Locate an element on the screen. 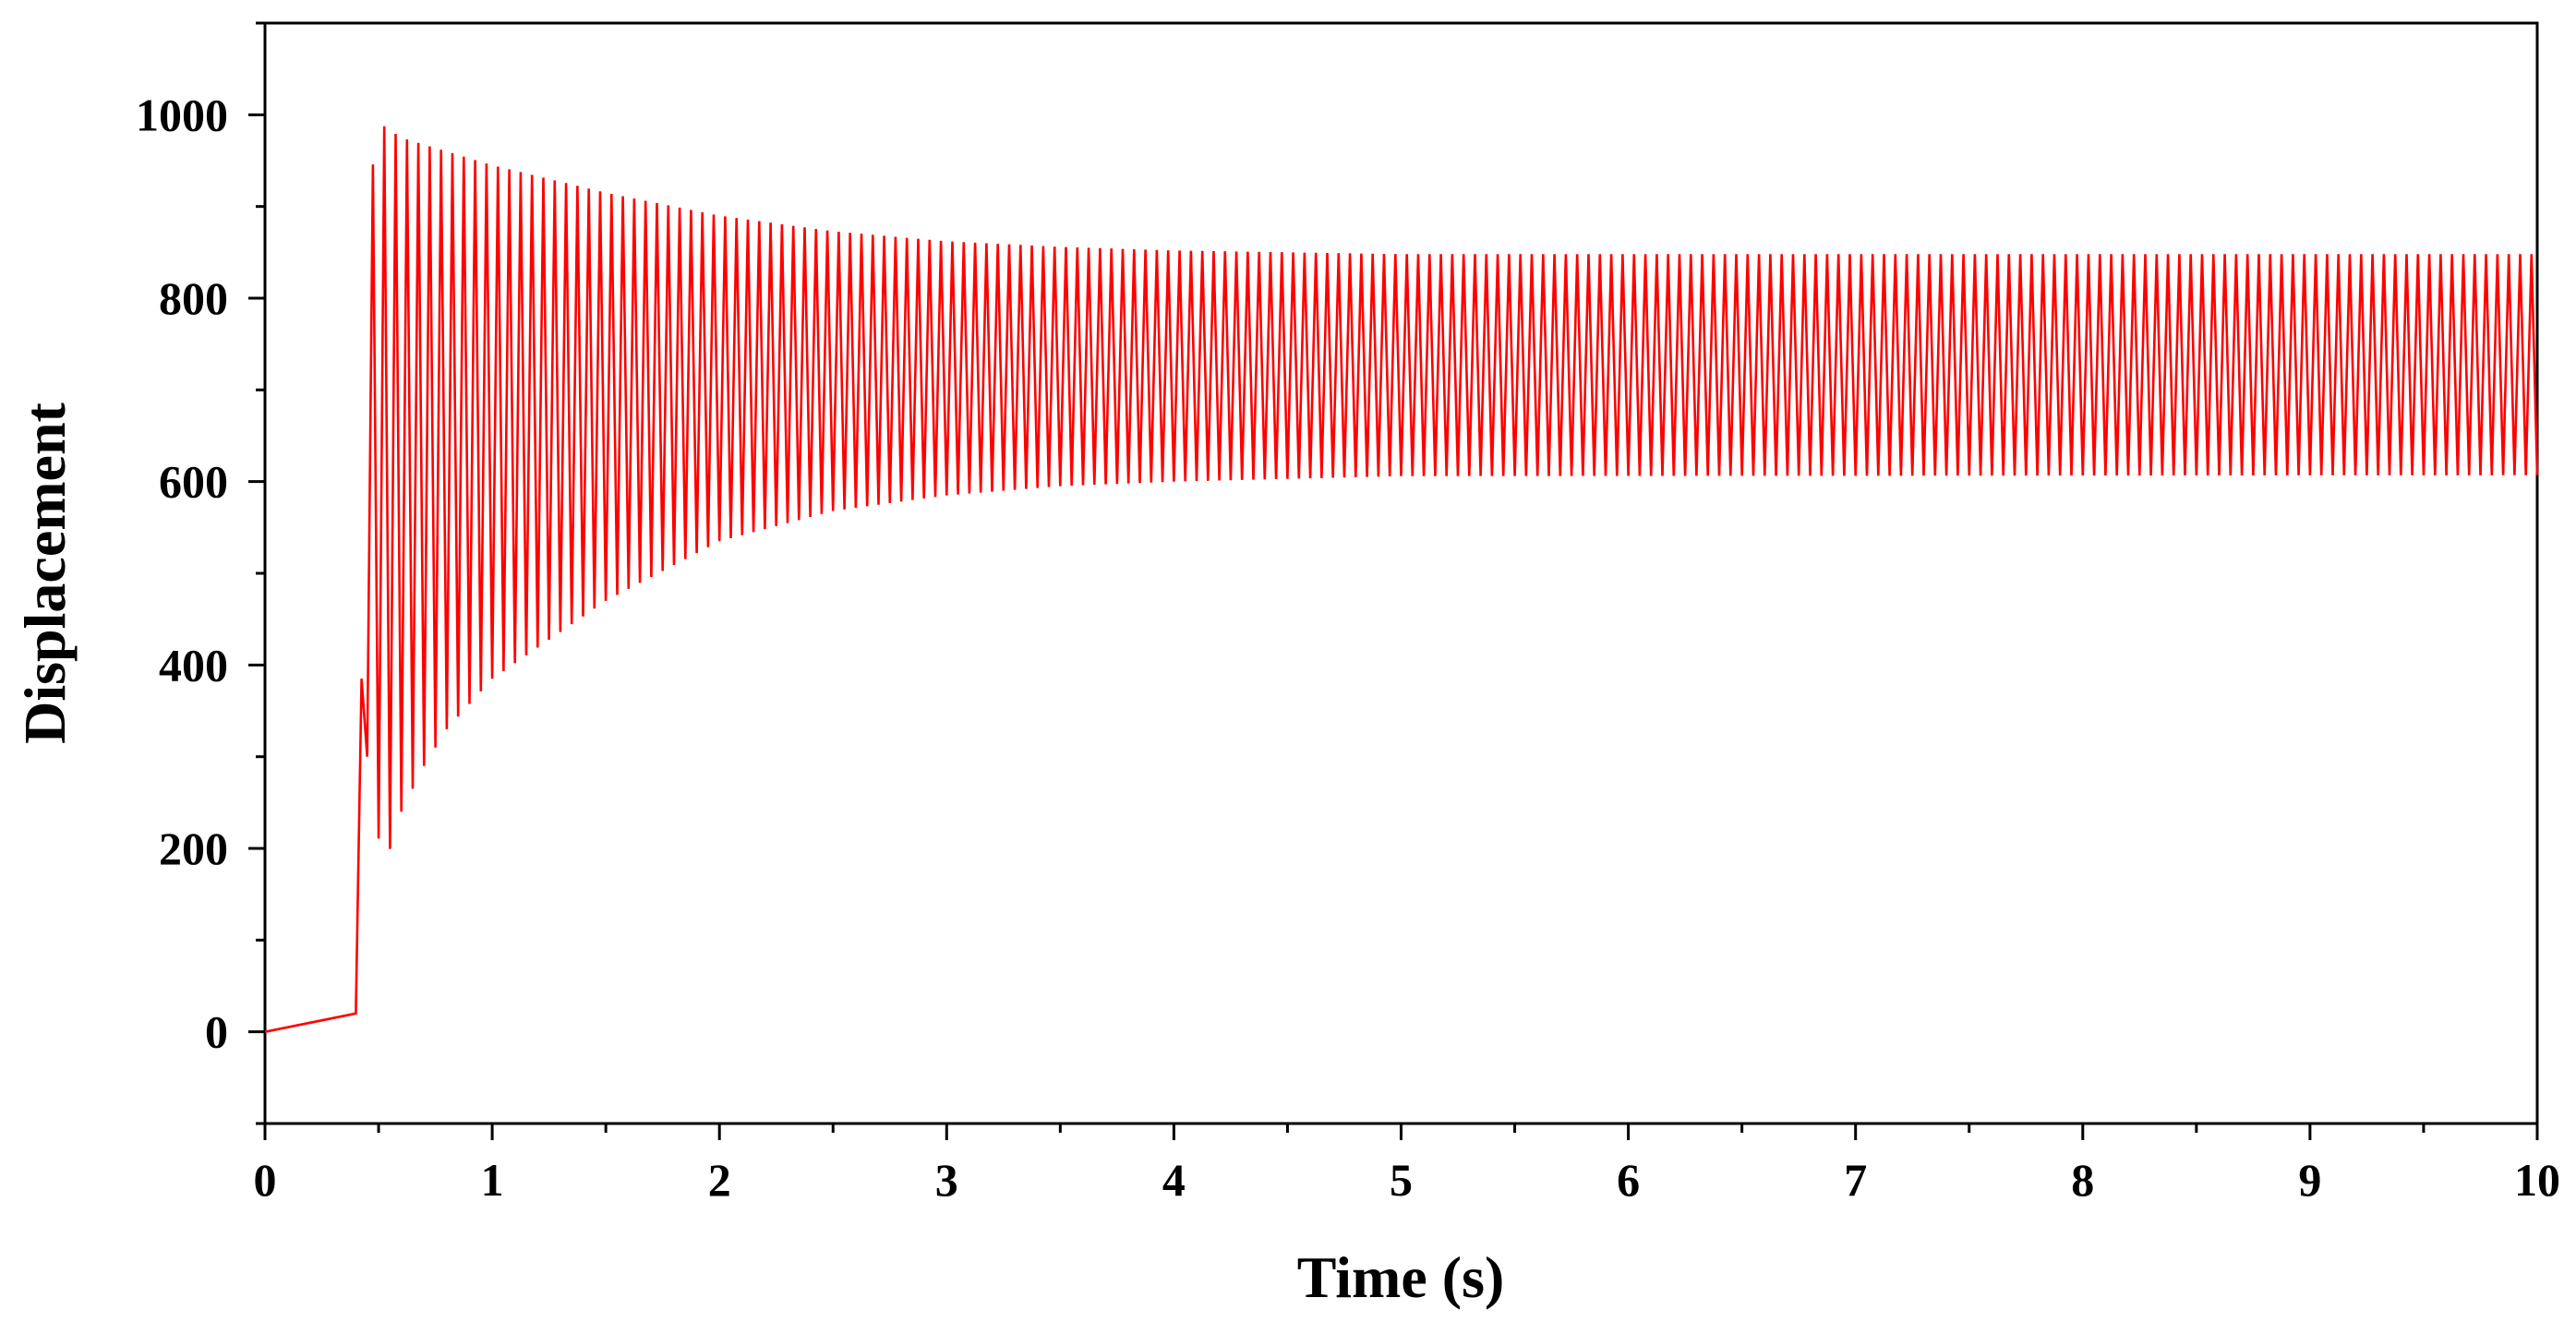 This screenshot has height=1322, width=2576. x-tick-label: 4 is located at coordinates (1174, 1180).